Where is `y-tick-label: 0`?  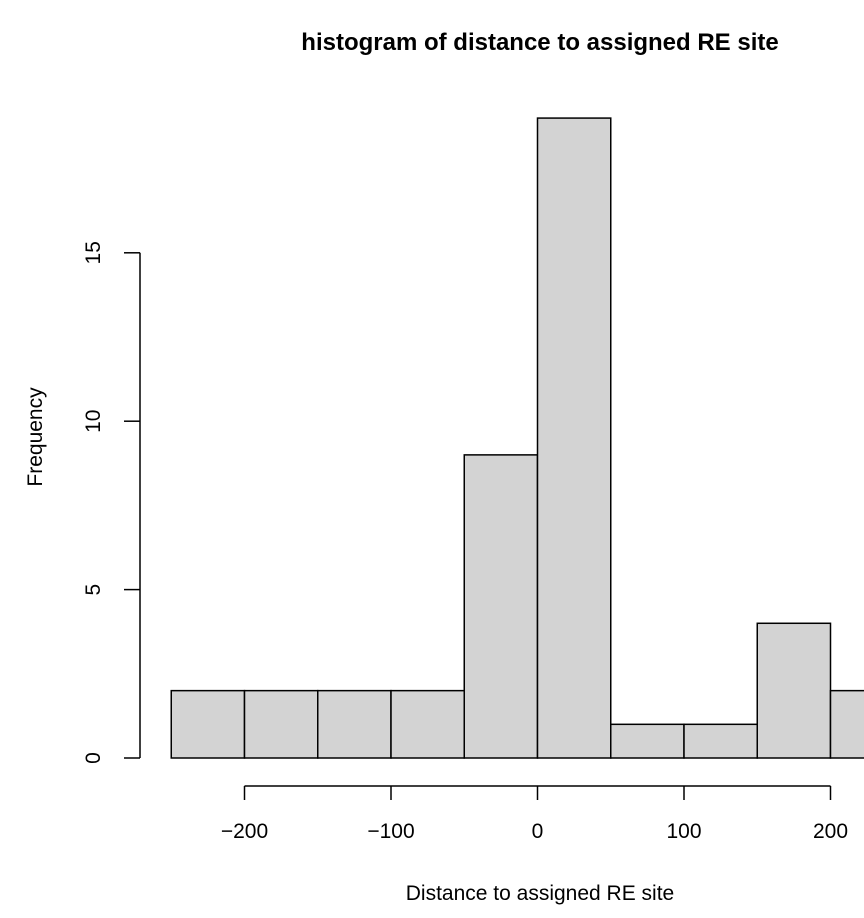 y-tick-label: 0 is located at coordinates (93, 758).